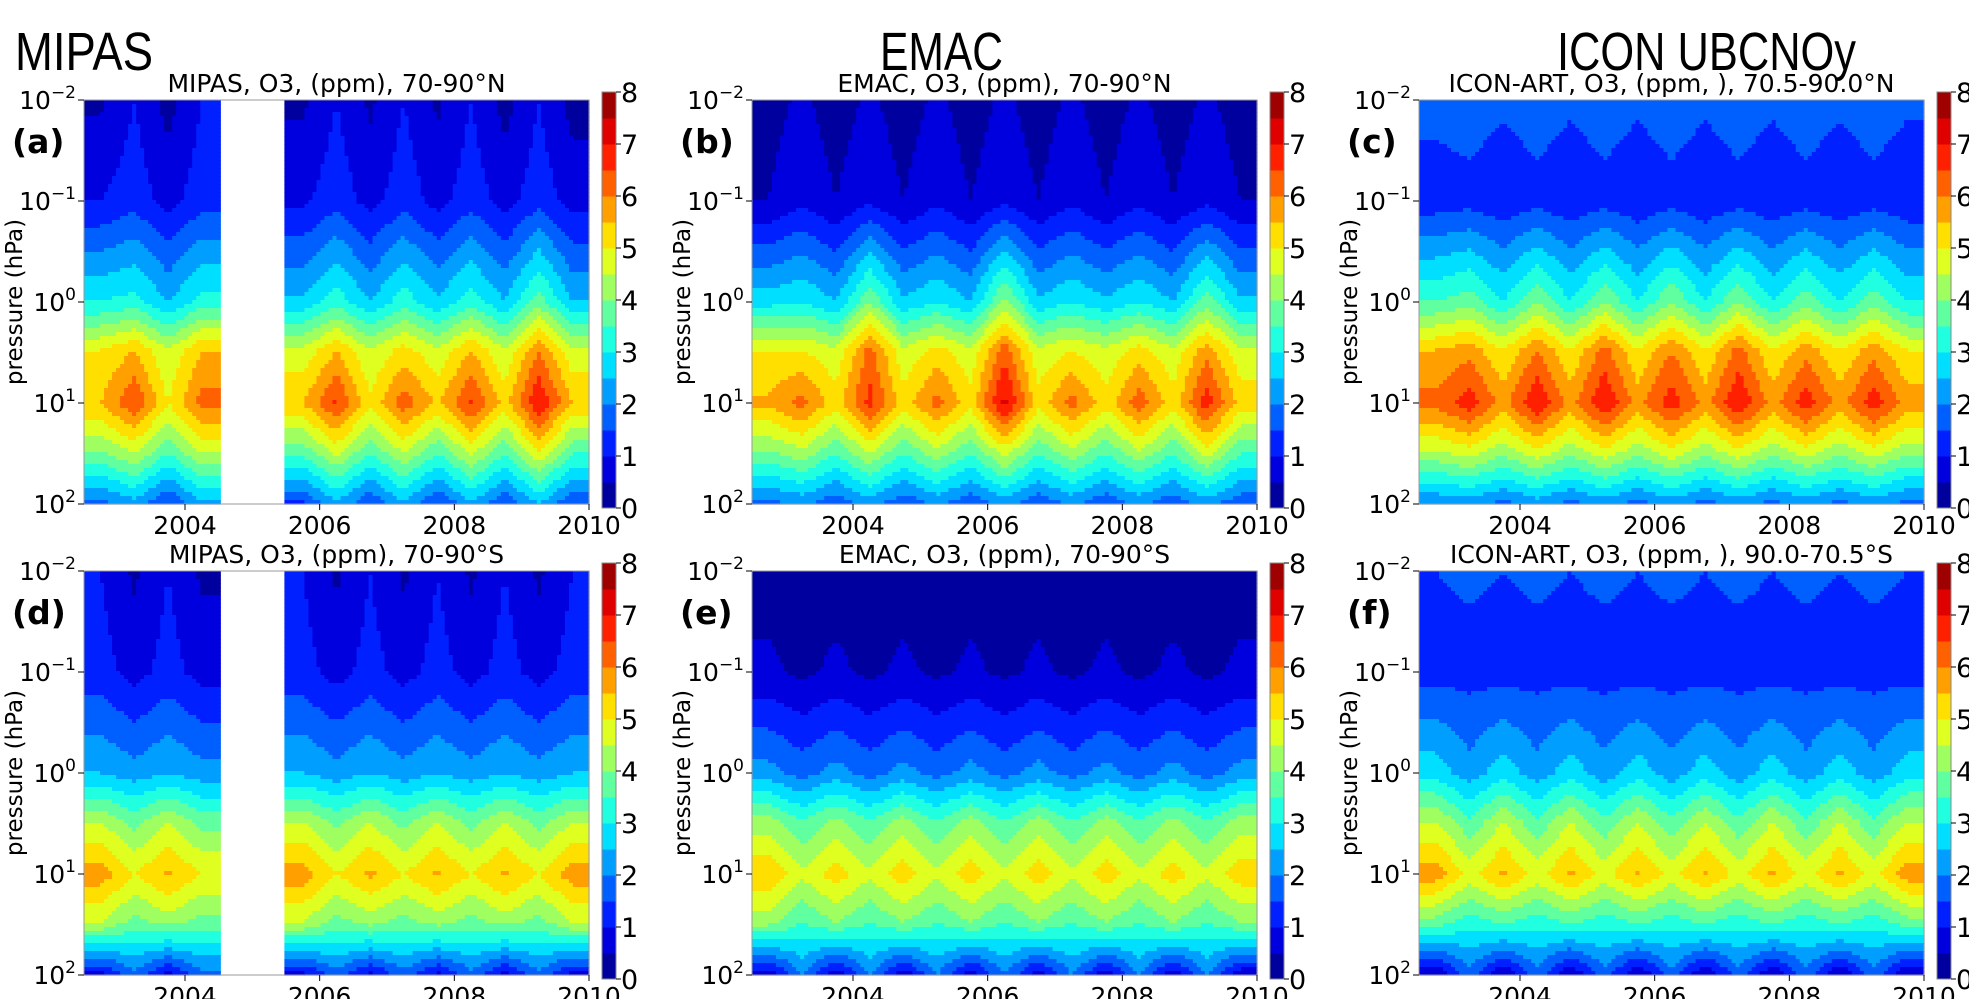 This screenshot has width=1969, height=999. What do you see at coordinates (1297, 353) in the screenshot?
I see `colorbar-tick-label: 3` at bounding box center [1297, 353].